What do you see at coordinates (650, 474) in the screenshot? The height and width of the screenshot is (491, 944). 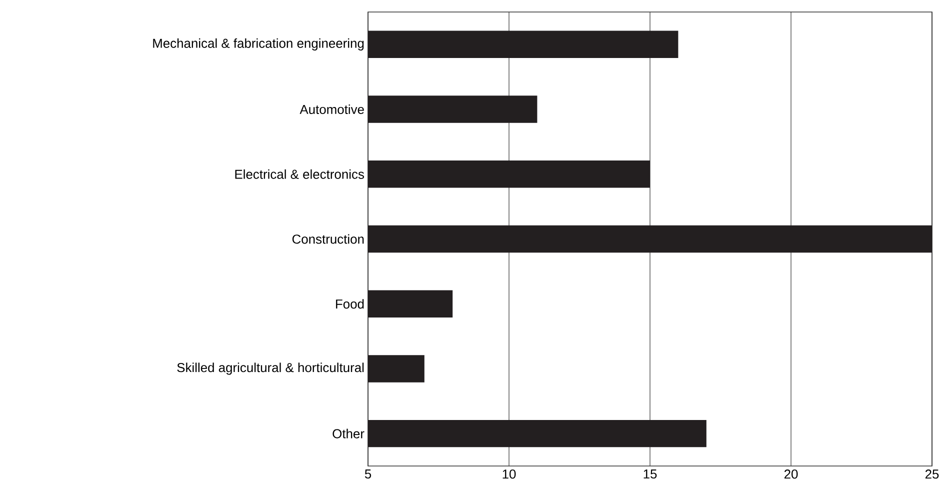 I see `x-tick-label: 15` at bounding box center [650, 474].